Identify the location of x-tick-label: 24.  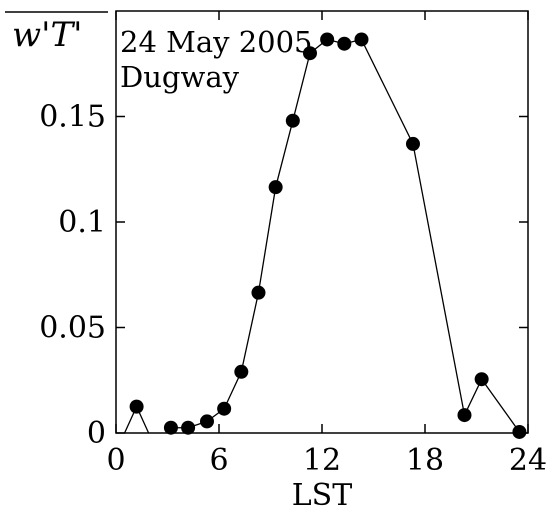
(528, 460).